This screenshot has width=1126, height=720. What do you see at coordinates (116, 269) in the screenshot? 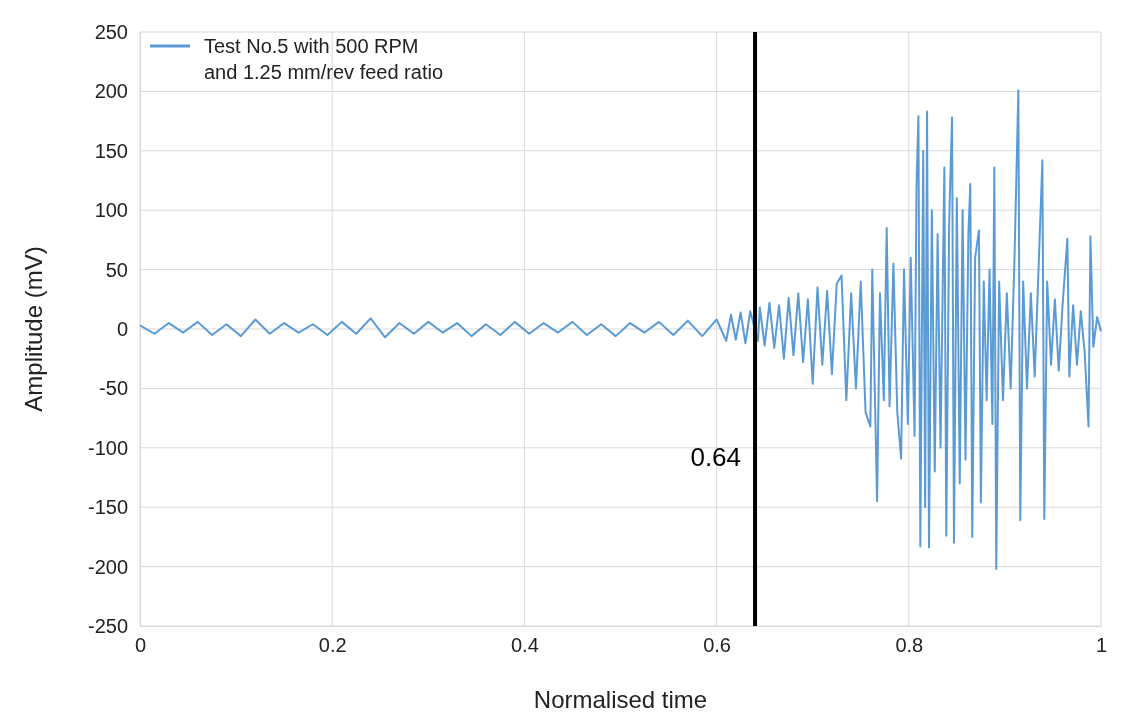
I see `y-tick-label: 50` at bounding box center [116, 269].